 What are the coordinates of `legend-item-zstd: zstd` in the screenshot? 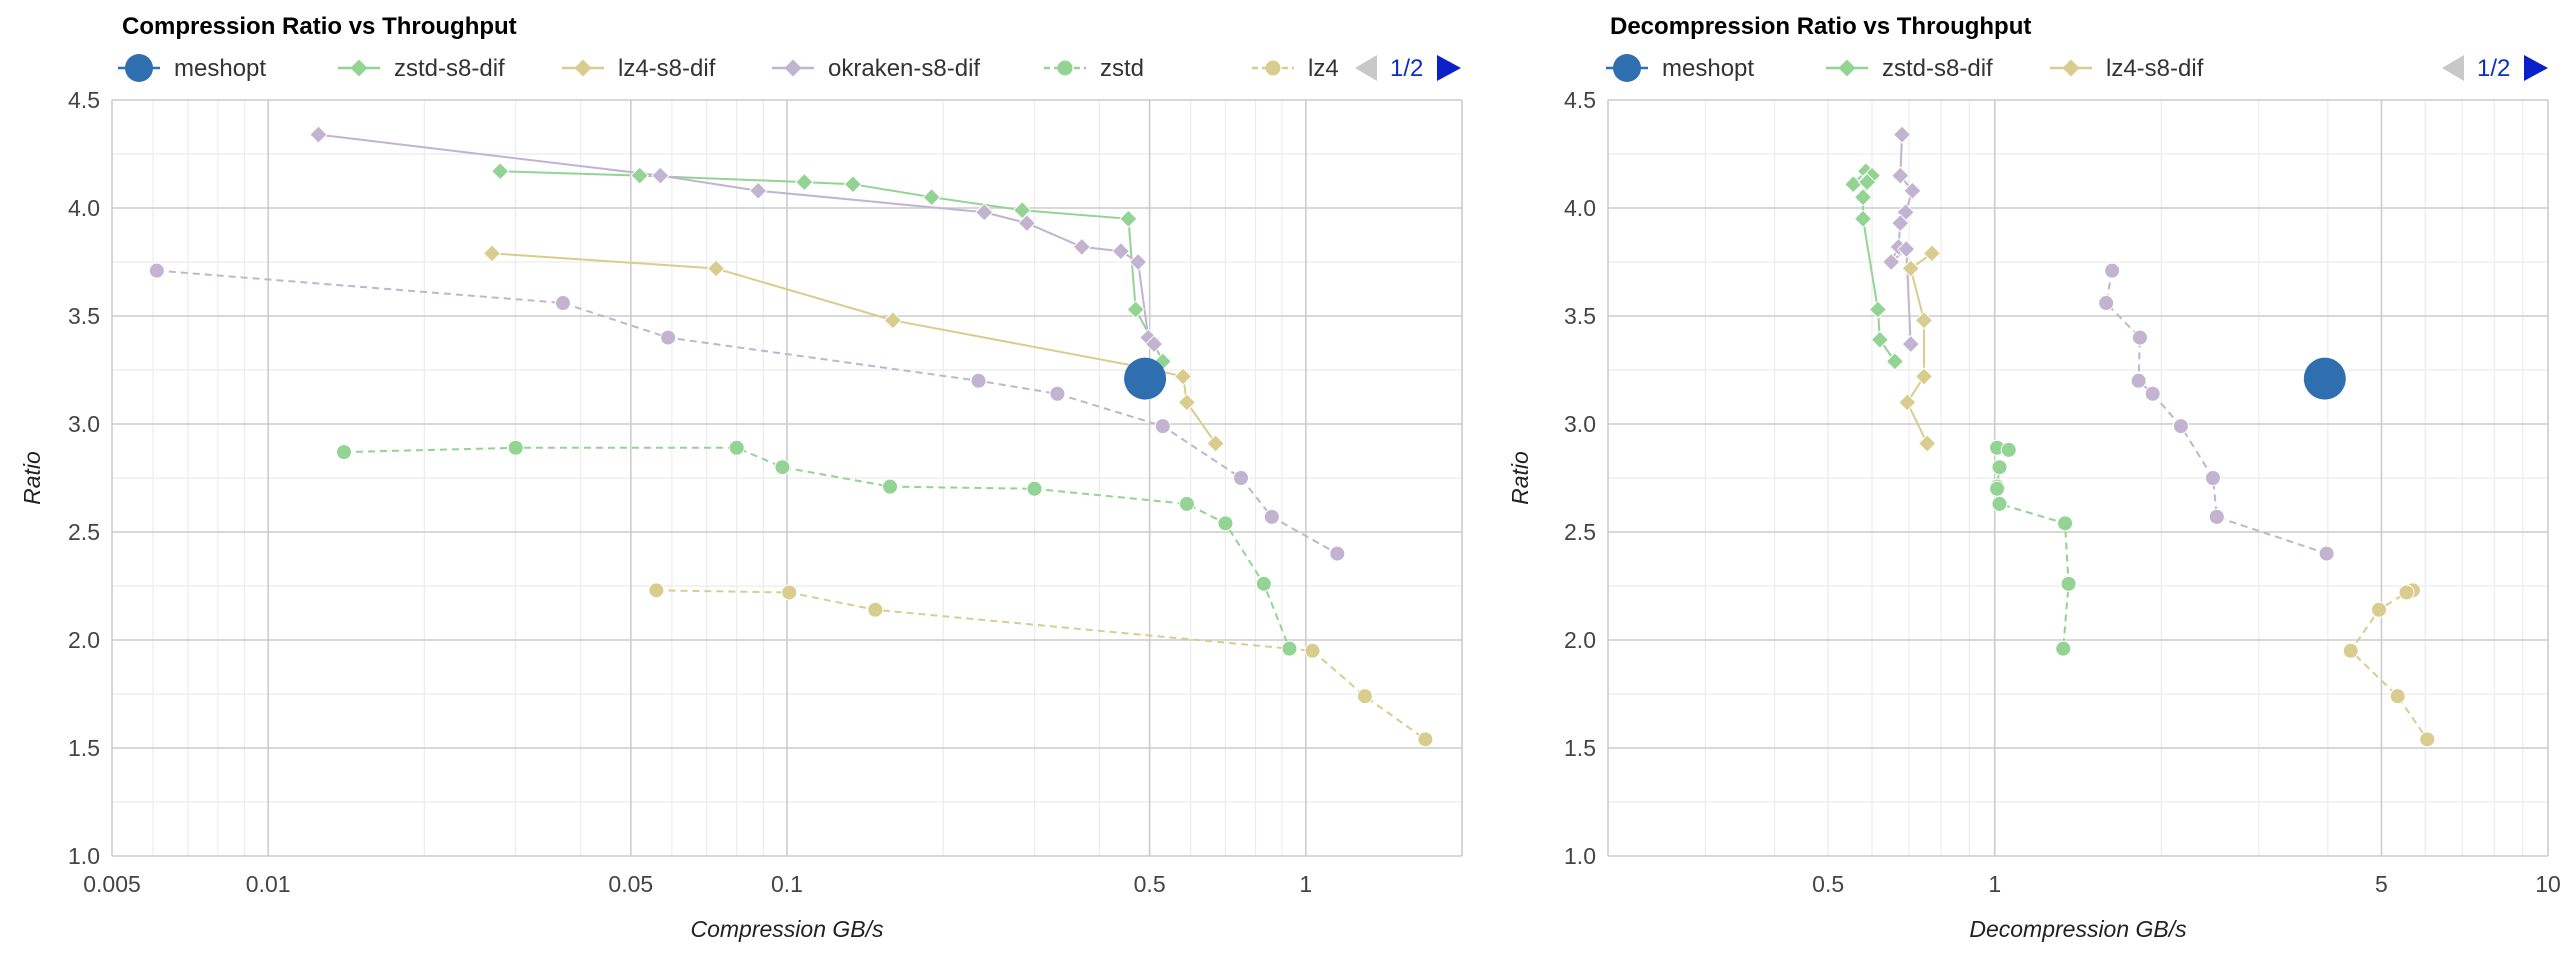 It's located at (1094, 68).